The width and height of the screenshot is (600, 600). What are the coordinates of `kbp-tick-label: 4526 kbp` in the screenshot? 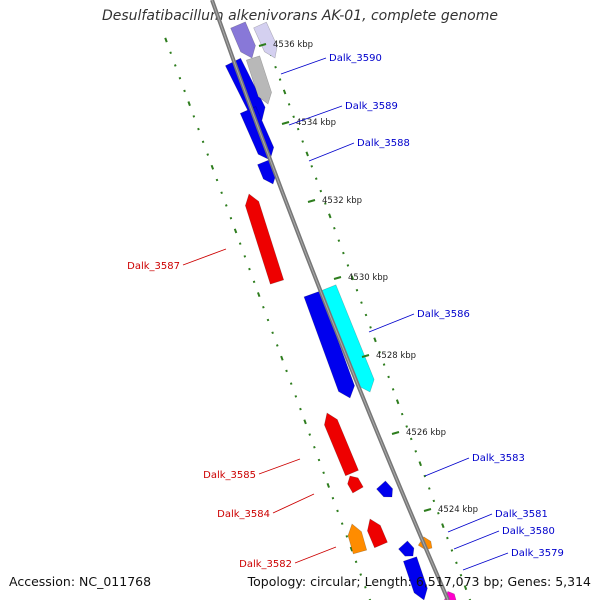 It's located at (426, 433).